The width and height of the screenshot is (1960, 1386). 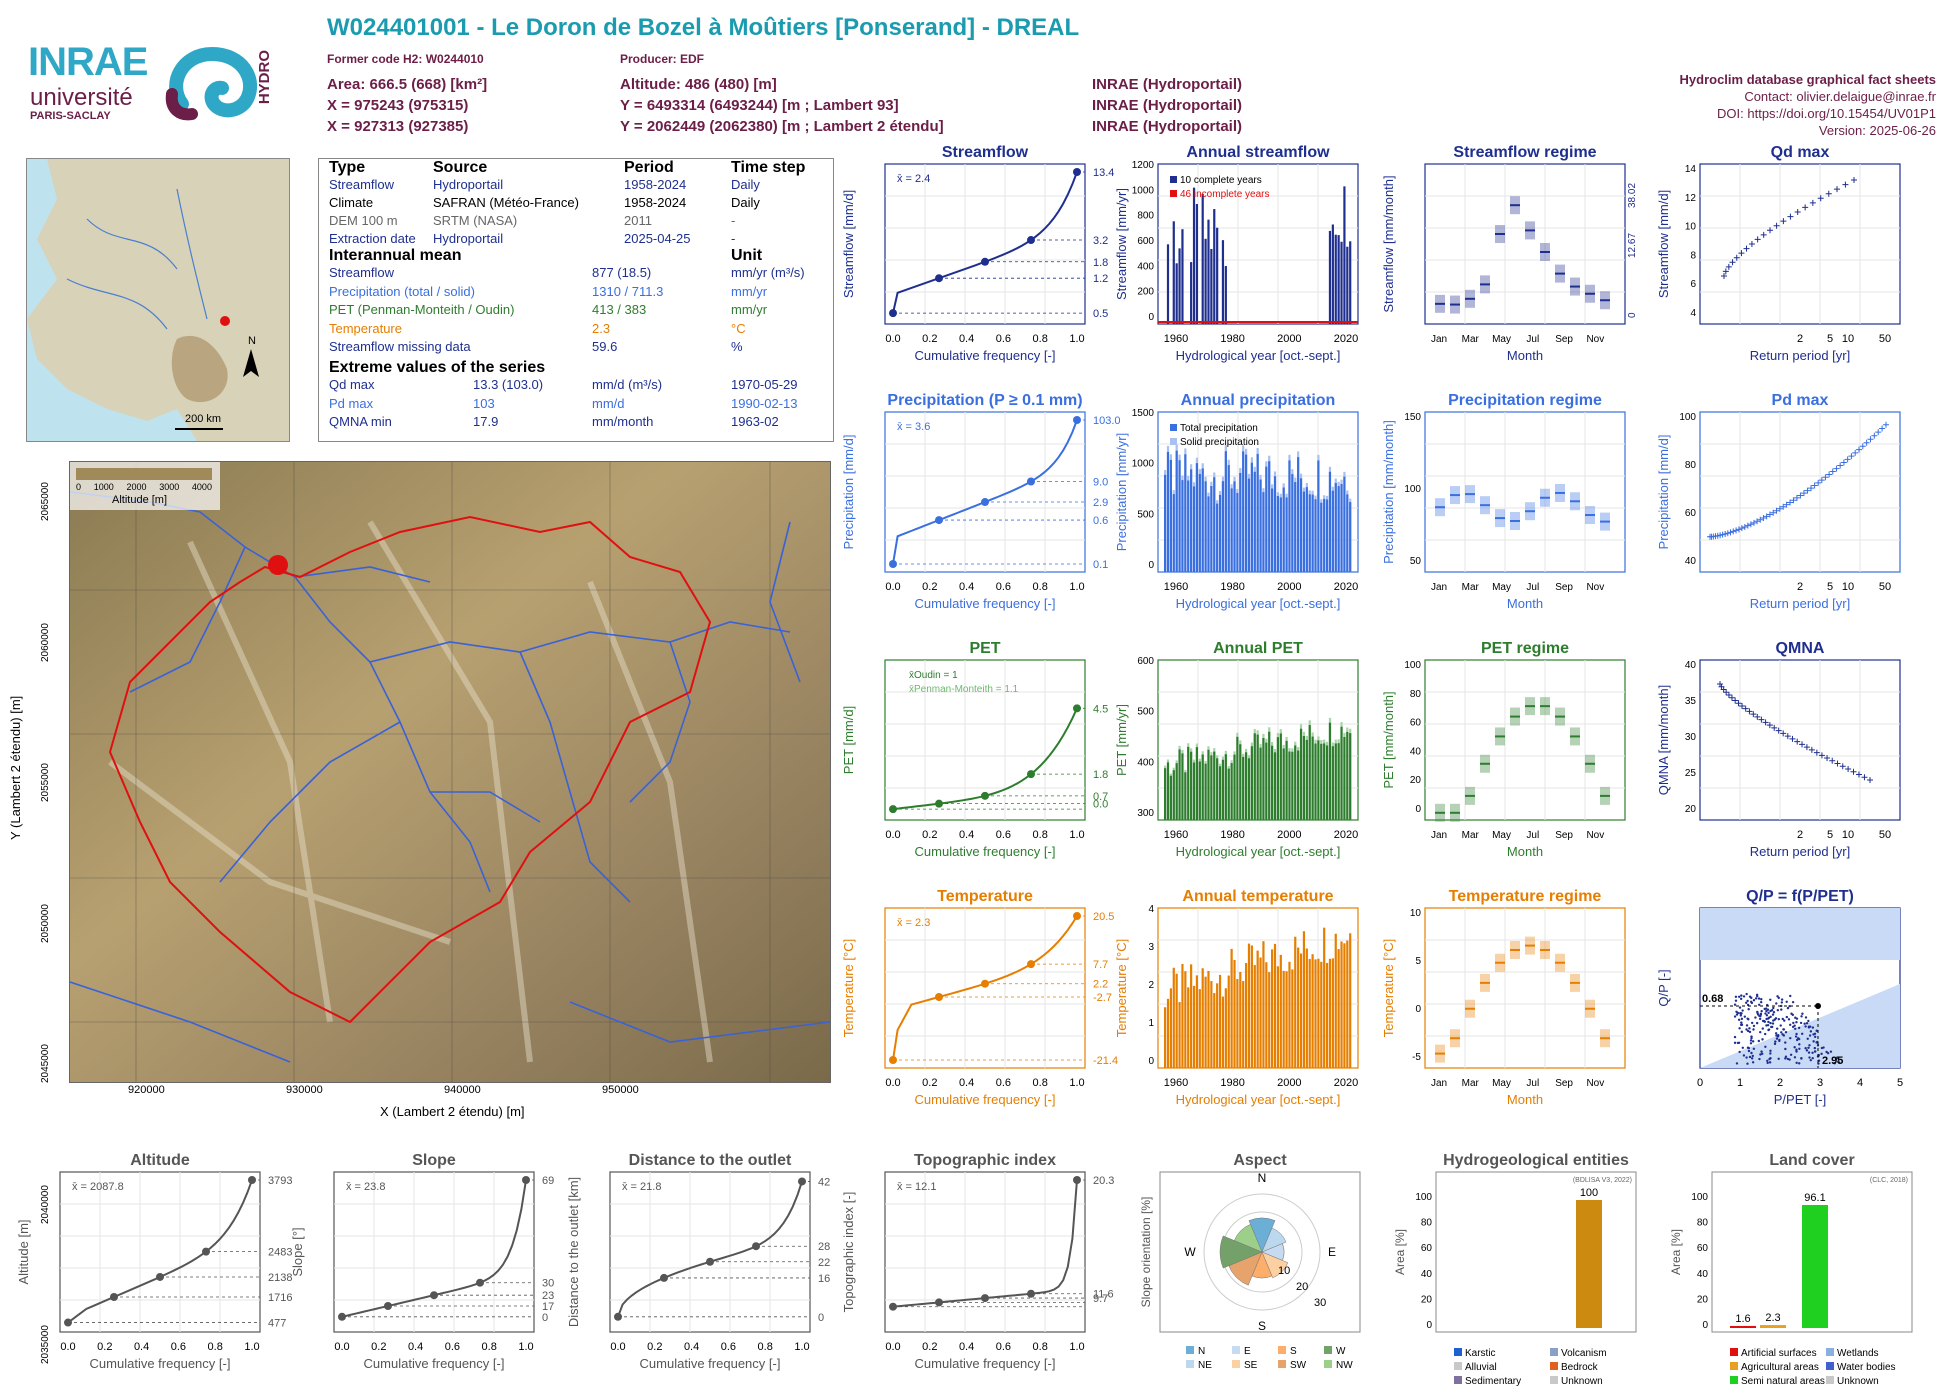 What do you see at coordinates (1121, 244) in the screenshot?
I see `chart-ylabel: Streamflow [mm/yr]` at bounding box center [1121, 244].